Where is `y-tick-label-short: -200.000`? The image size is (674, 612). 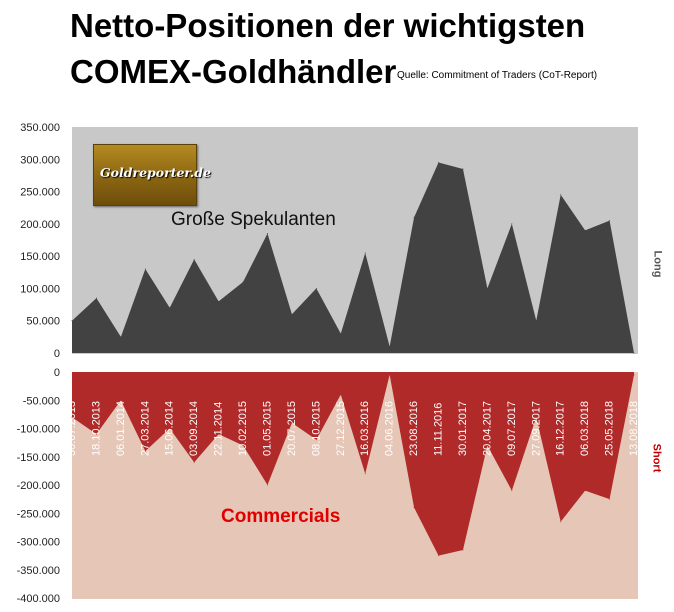
y-tick-label-short: -200.000 is located at coordinates (38, 486).